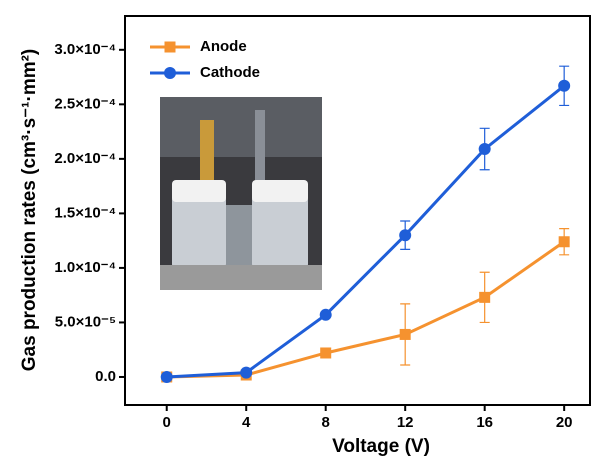 This screenshot has width=595, height=463. I want to click on y-tick-label: 2.0×10⁻⁴, so click(85, 158).